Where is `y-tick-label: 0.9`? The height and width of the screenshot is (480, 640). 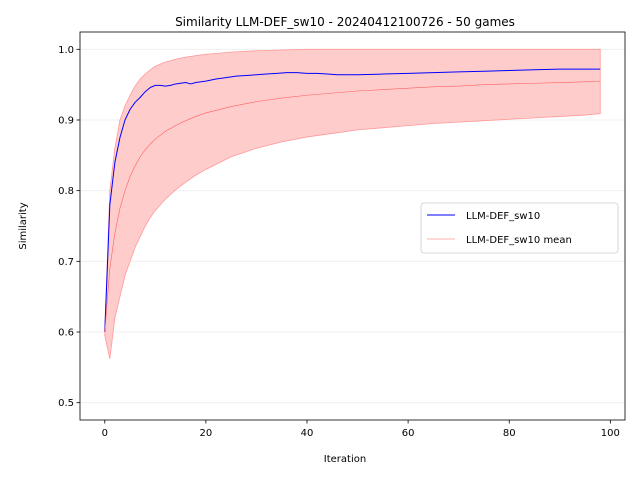 y-tick-label: 0.9 is located at coordinates (66, 120).